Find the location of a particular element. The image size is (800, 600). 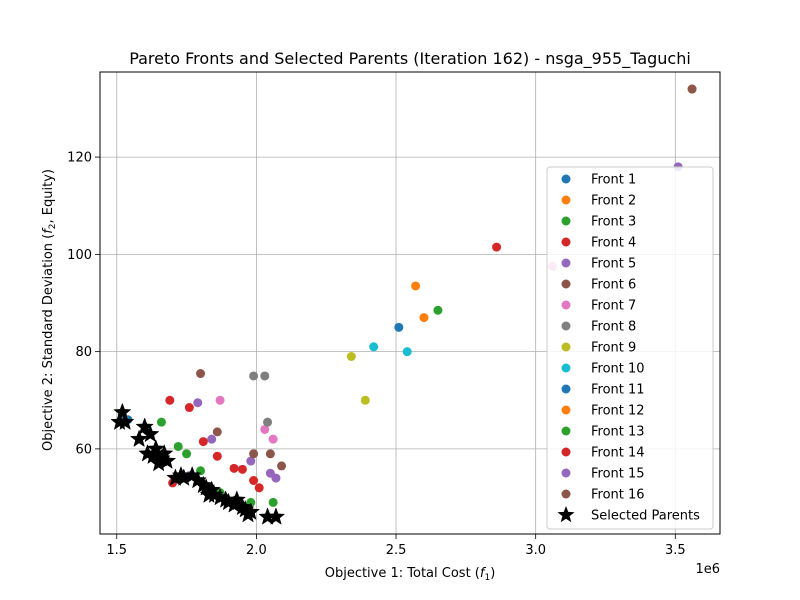

legend-label: Front 12 is located at coordinates (618, 411).